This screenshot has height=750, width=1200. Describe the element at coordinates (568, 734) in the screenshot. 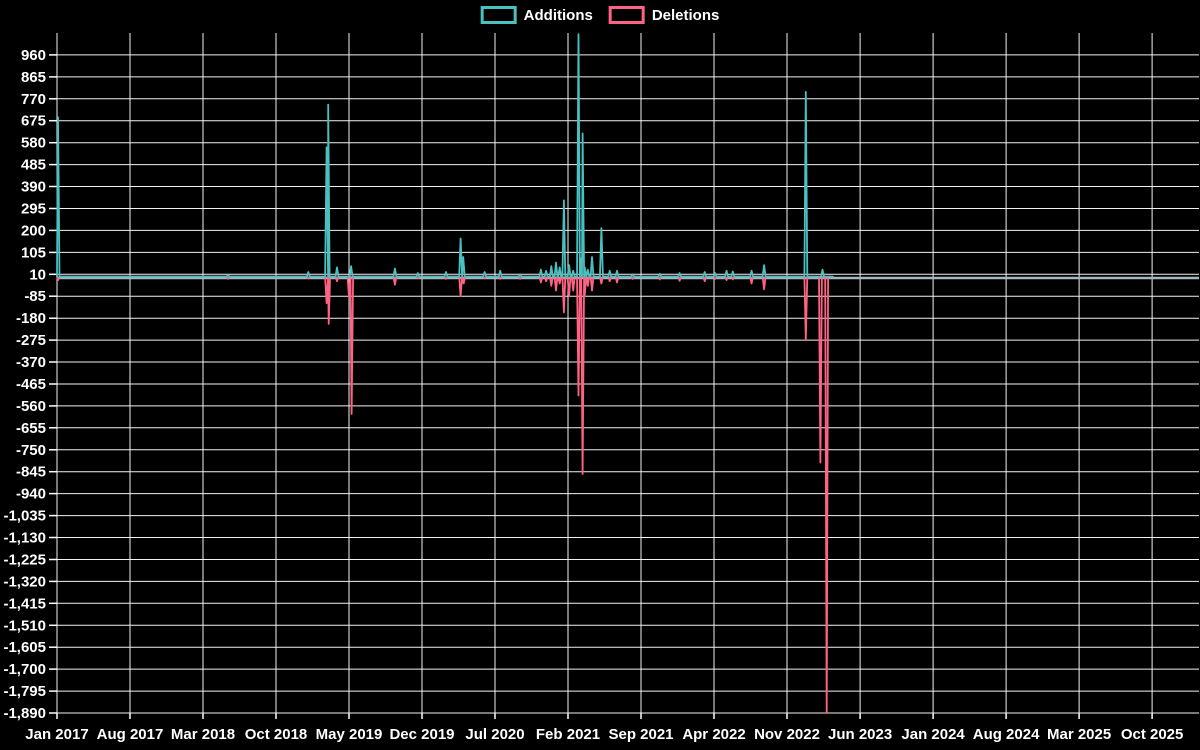

I see `svg-text: Feb 2021` at that location.